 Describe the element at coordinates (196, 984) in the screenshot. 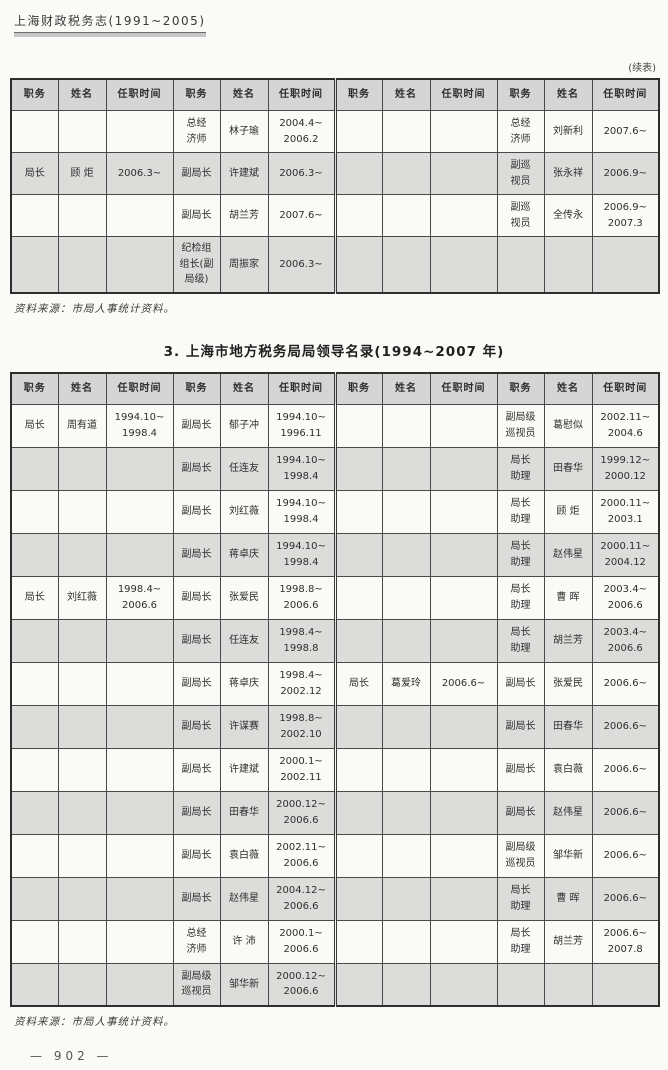

I see `table-cell: 副局级 巡视员` at that location.